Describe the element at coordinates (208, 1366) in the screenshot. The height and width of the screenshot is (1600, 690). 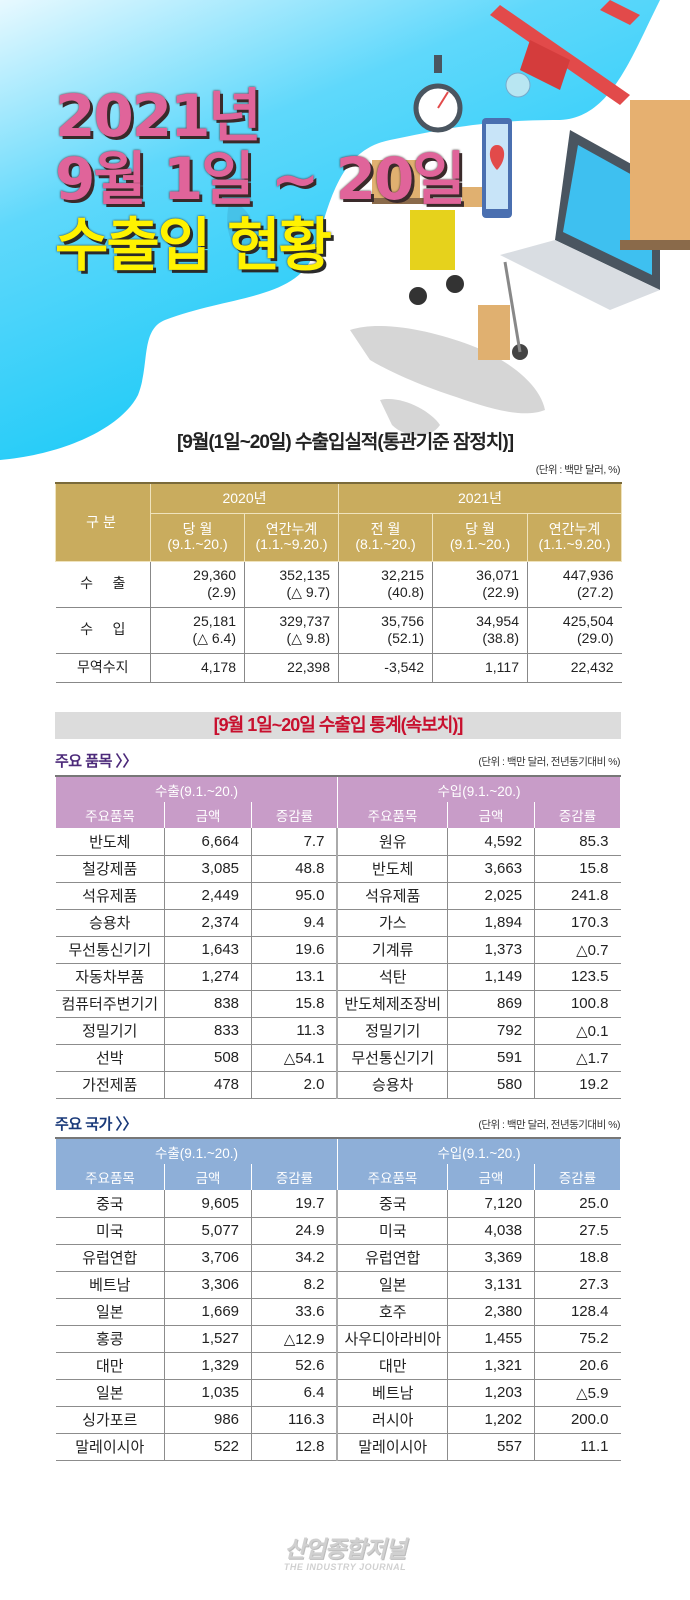
I see `export-amount: 1,329` at that location.